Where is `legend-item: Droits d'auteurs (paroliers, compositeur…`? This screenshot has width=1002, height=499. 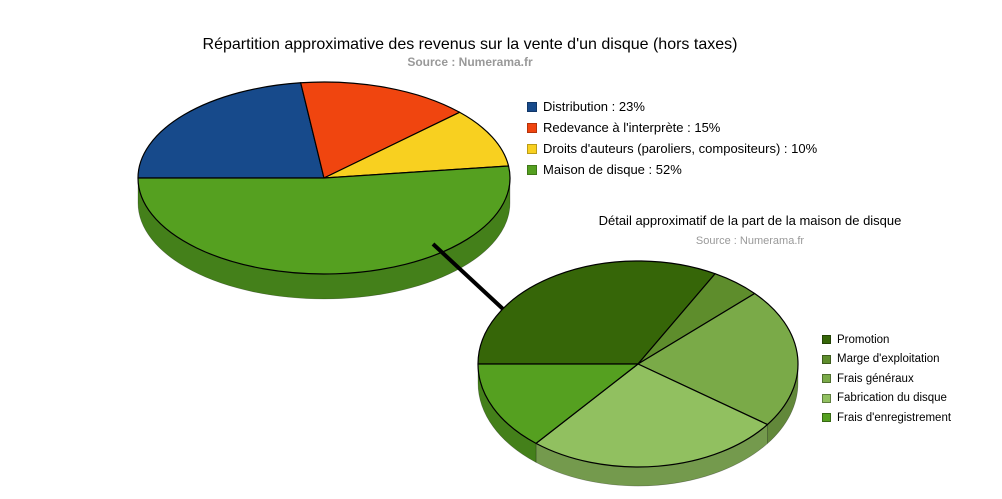 legend-item: Droits d'auteurs (paroliers, compositeur… is located at coordinates (672, 148).